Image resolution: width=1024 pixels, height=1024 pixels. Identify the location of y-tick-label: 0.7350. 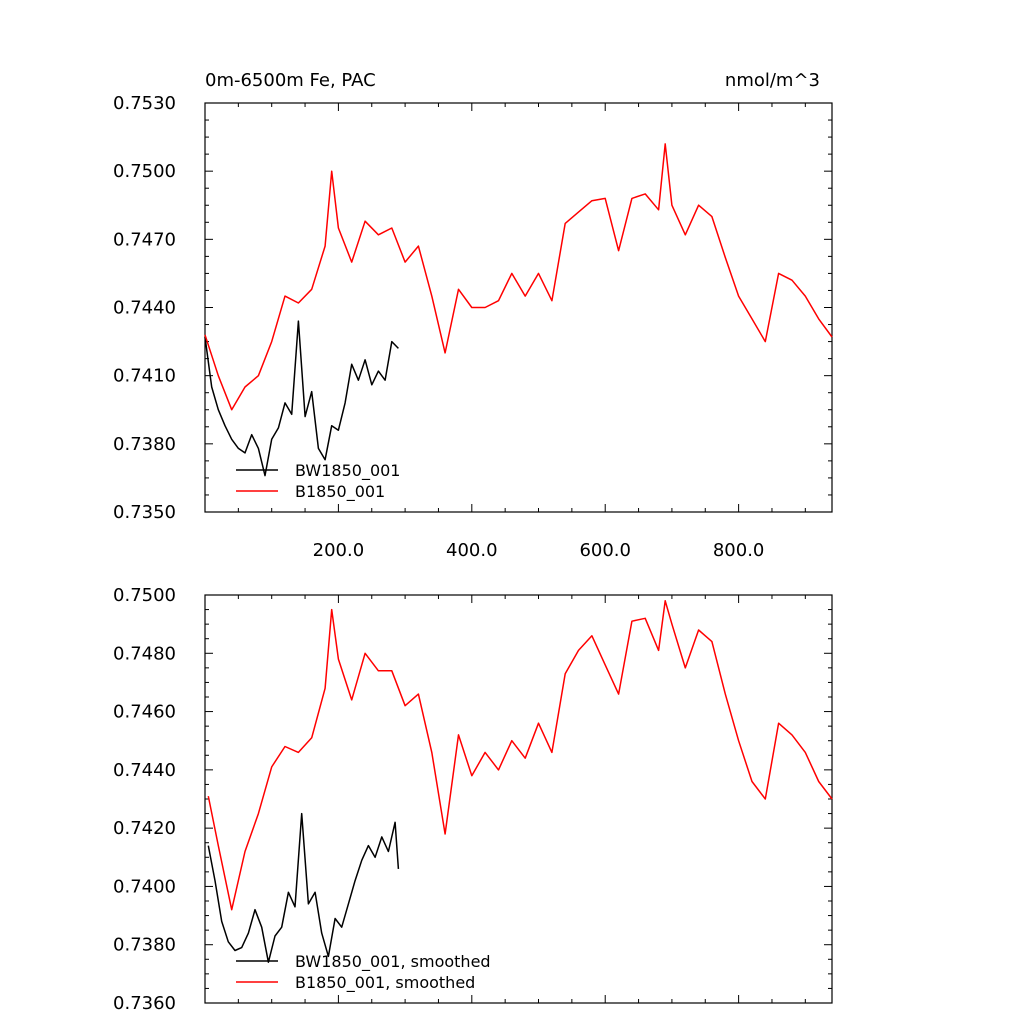
(144, 512).